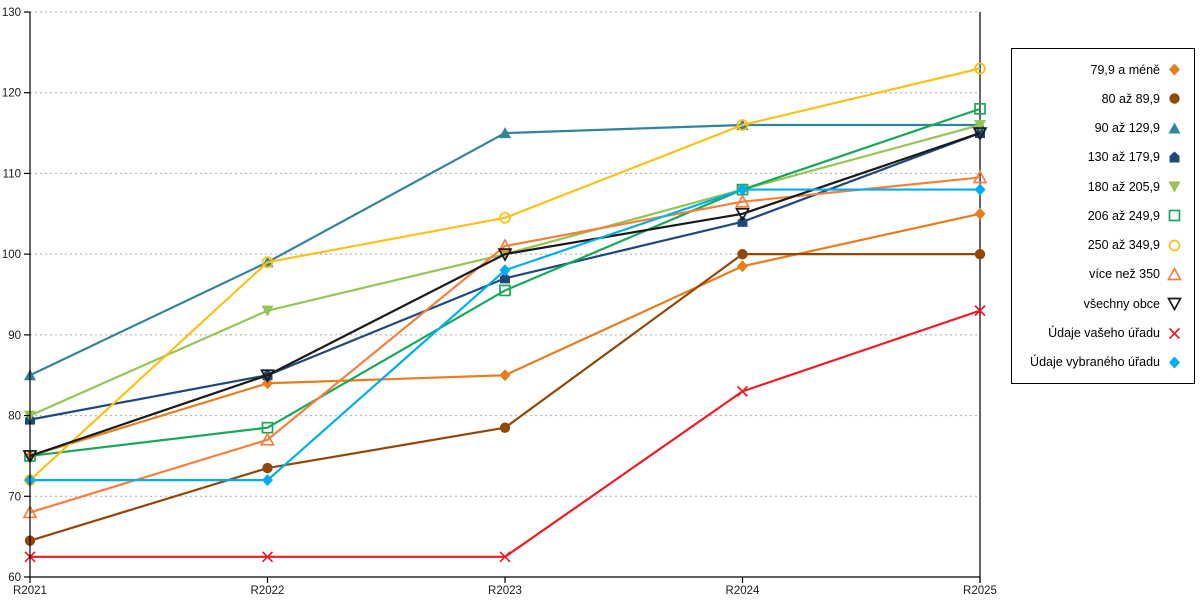 This screenshot has height=600, width=1200. Describe the element at coordinates (1130, 98) in the screenshot. I see `legend-label: 80 až 89,9` at that location.